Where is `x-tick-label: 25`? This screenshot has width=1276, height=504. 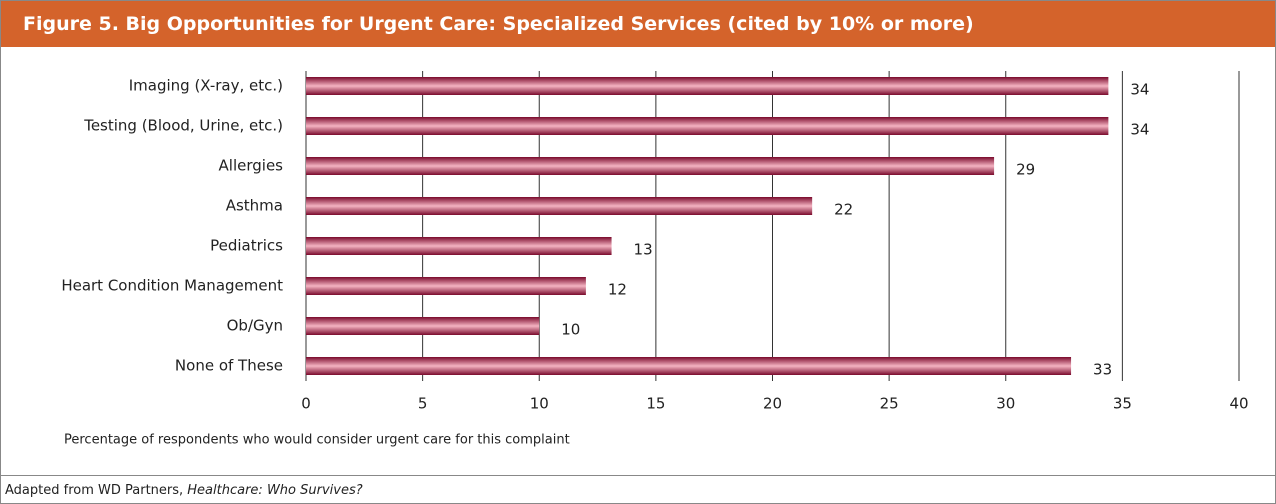 x-tick-label: 25 is located at coordinates (889, 404).